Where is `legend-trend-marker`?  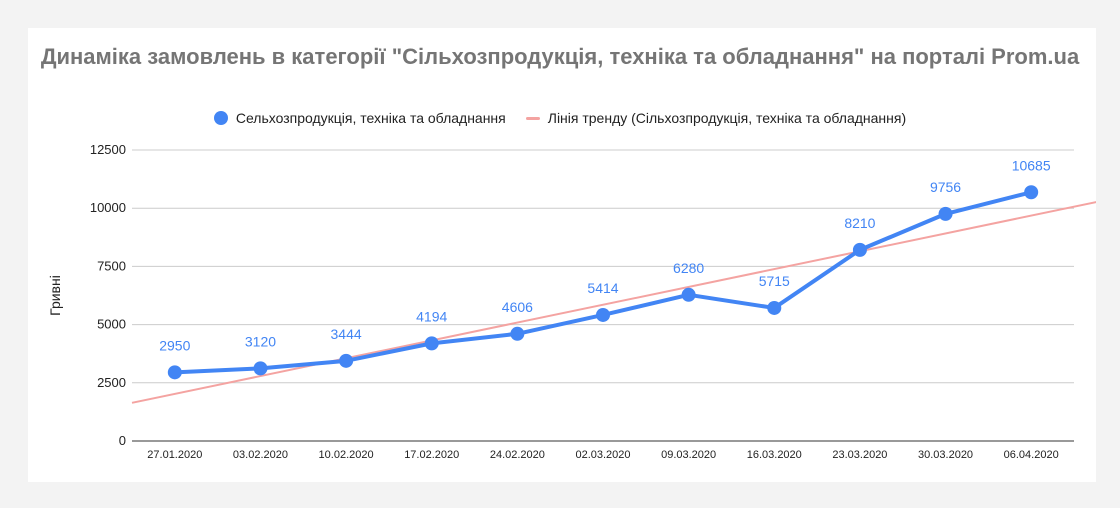
legend-trend-marker is located at coordinates (532, 118).